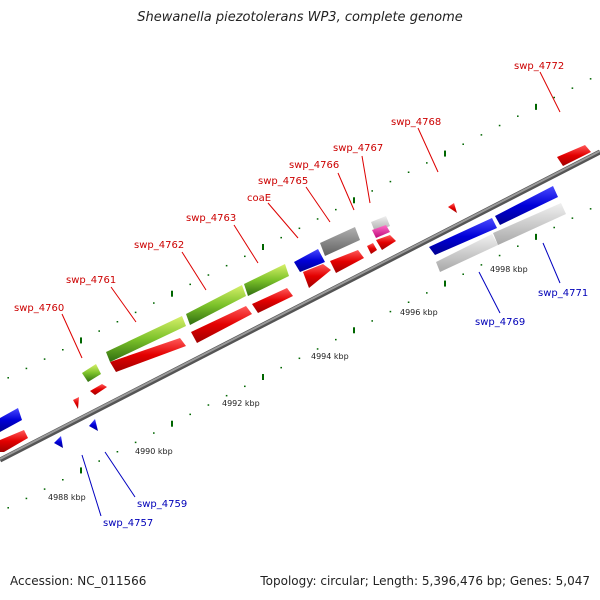 The image size is (600, 600). Describe the element at coordinates (500, 322) in the screenshot. I see `label-swp_4769: swp_4769` at that location.